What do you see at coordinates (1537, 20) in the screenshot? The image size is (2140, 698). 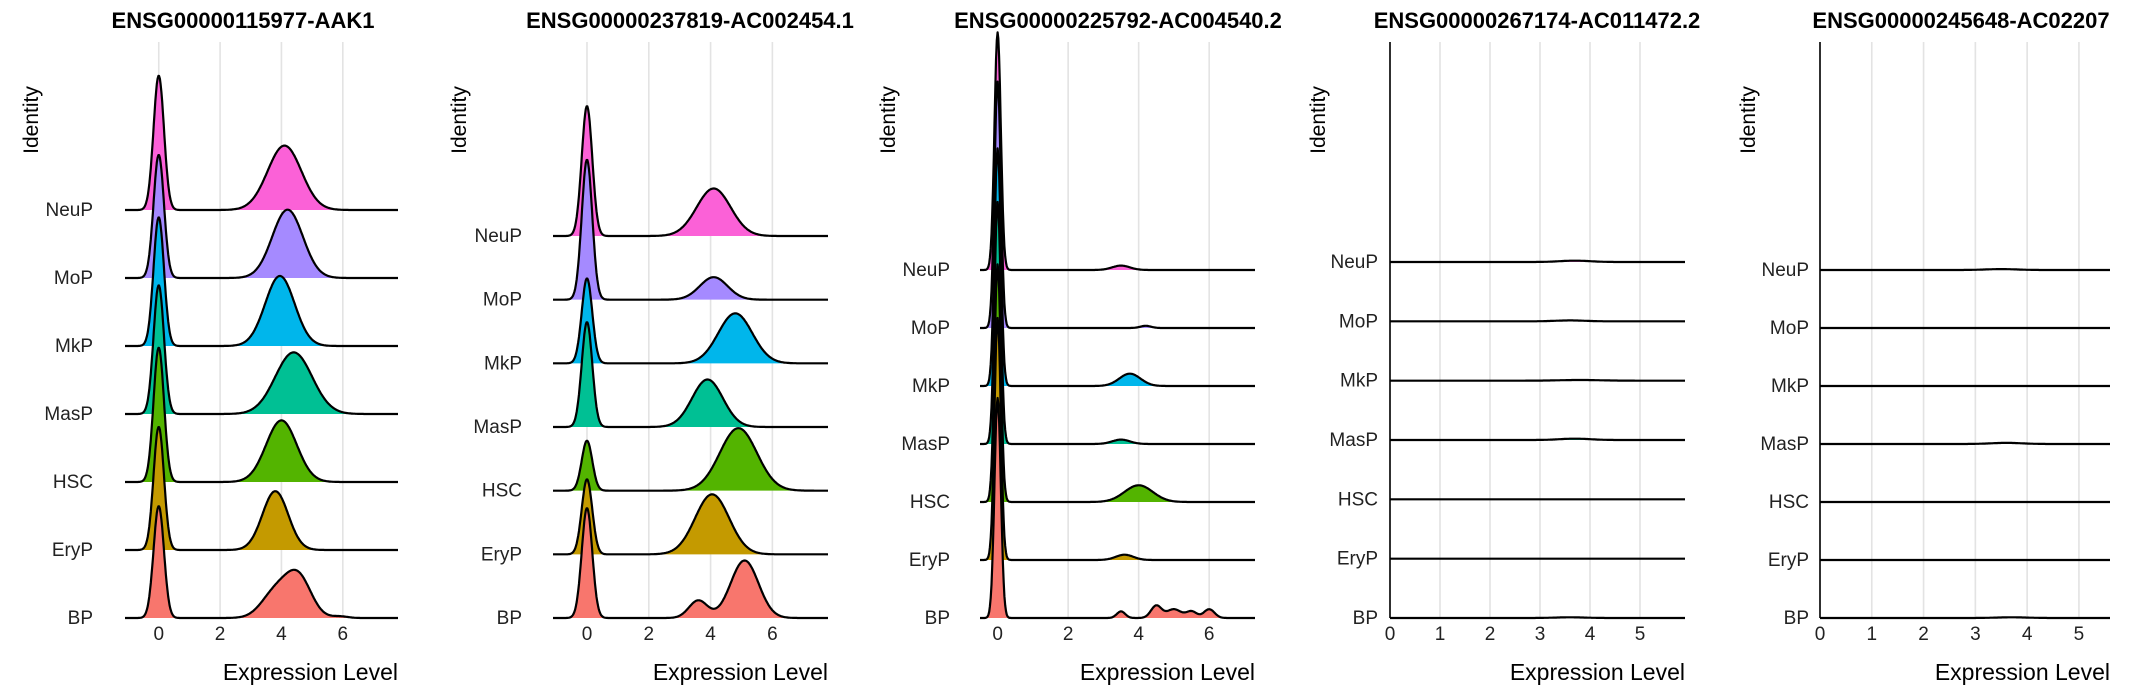 I see `panel-title: ENSG00000267174-AC011472.2` at bounding box center [1537, 20].